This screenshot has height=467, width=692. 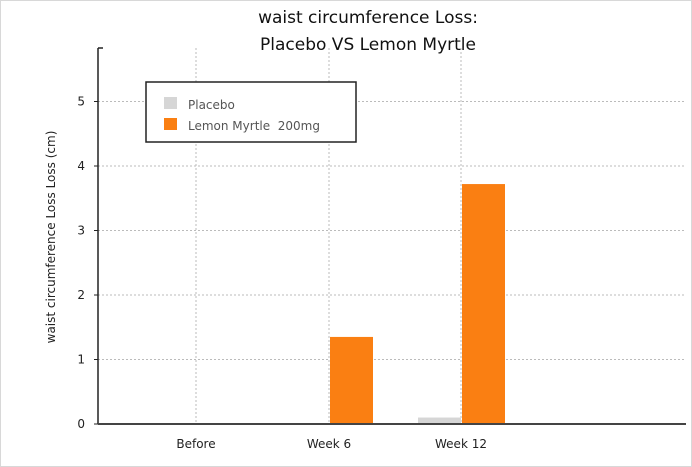 I want to click on legend: Placebo Lemon Myrtle 200mg, so click(x=251, y=112).